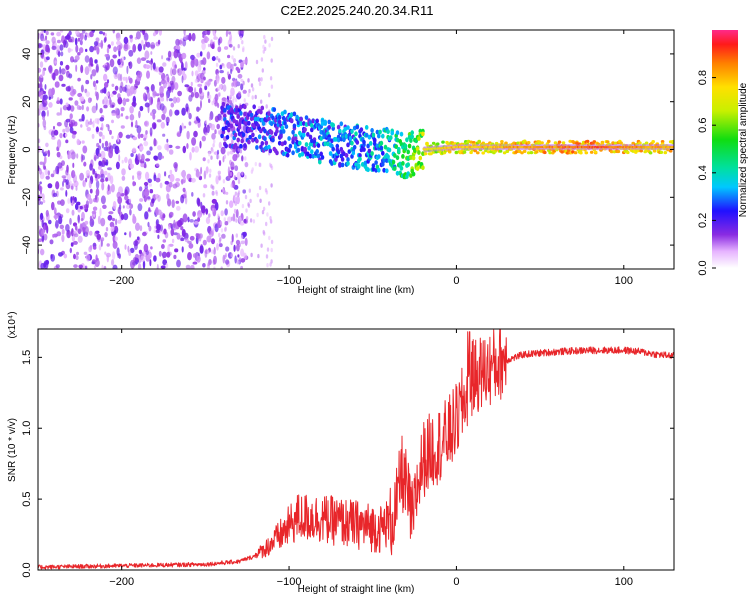  What do you see at coordinates (27, 428) in the screenshot?
I see `y-tick-label: 1.0` at bounding box center [27, 428].